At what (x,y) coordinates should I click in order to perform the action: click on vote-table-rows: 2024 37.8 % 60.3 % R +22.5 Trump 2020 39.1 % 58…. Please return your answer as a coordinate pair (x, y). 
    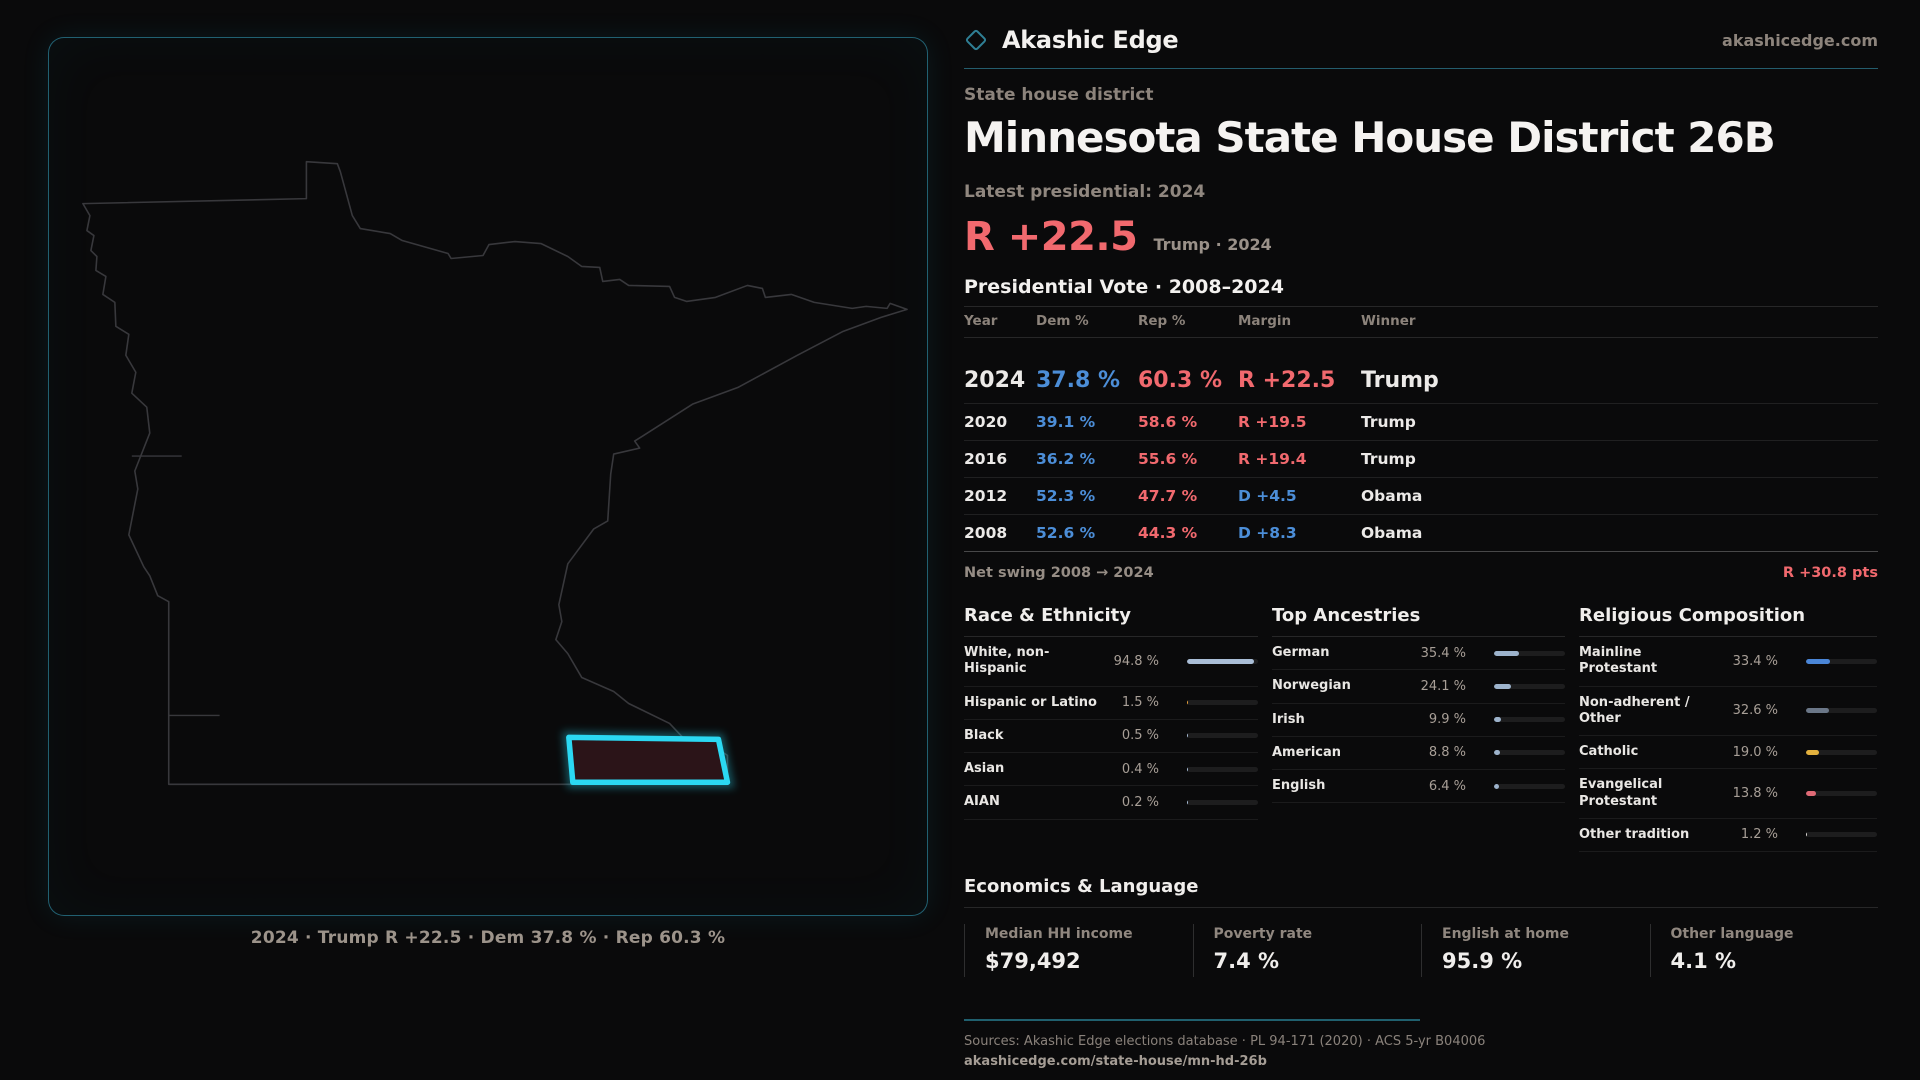
    Looking at the image, I should click on (1421, 455).